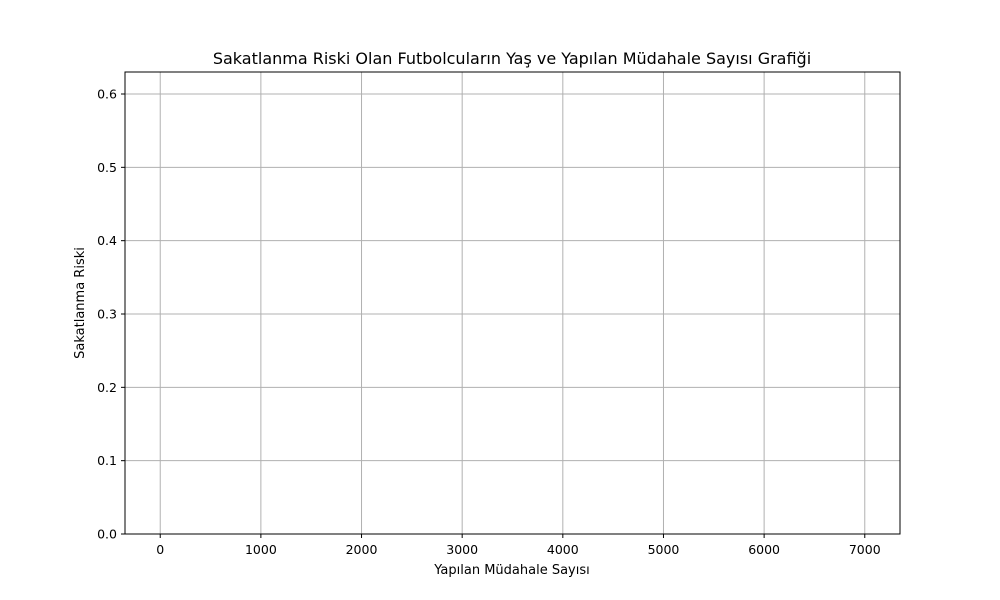 The image size is (1000, 600). Describe the element at coordinates (764, 549) in the screenshot. I see `x-tick-label: 6000` at that location.